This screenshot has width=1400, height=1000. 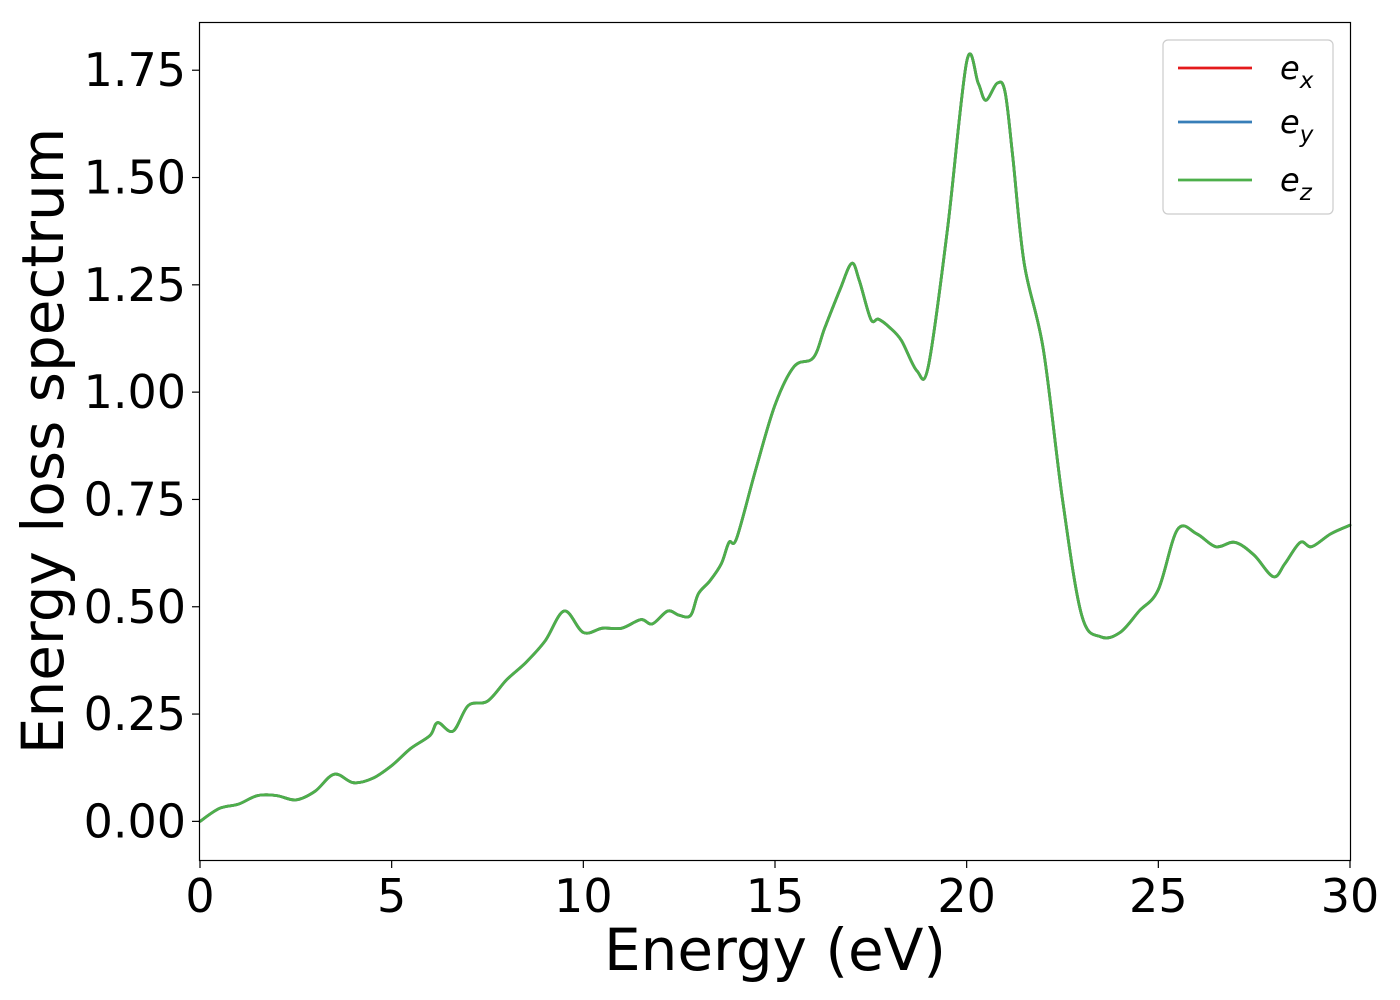 What do you see at coordinates (1296, 183) in the screenshot?
I see `legend-label: ez` at bounding box center [1296, 183].